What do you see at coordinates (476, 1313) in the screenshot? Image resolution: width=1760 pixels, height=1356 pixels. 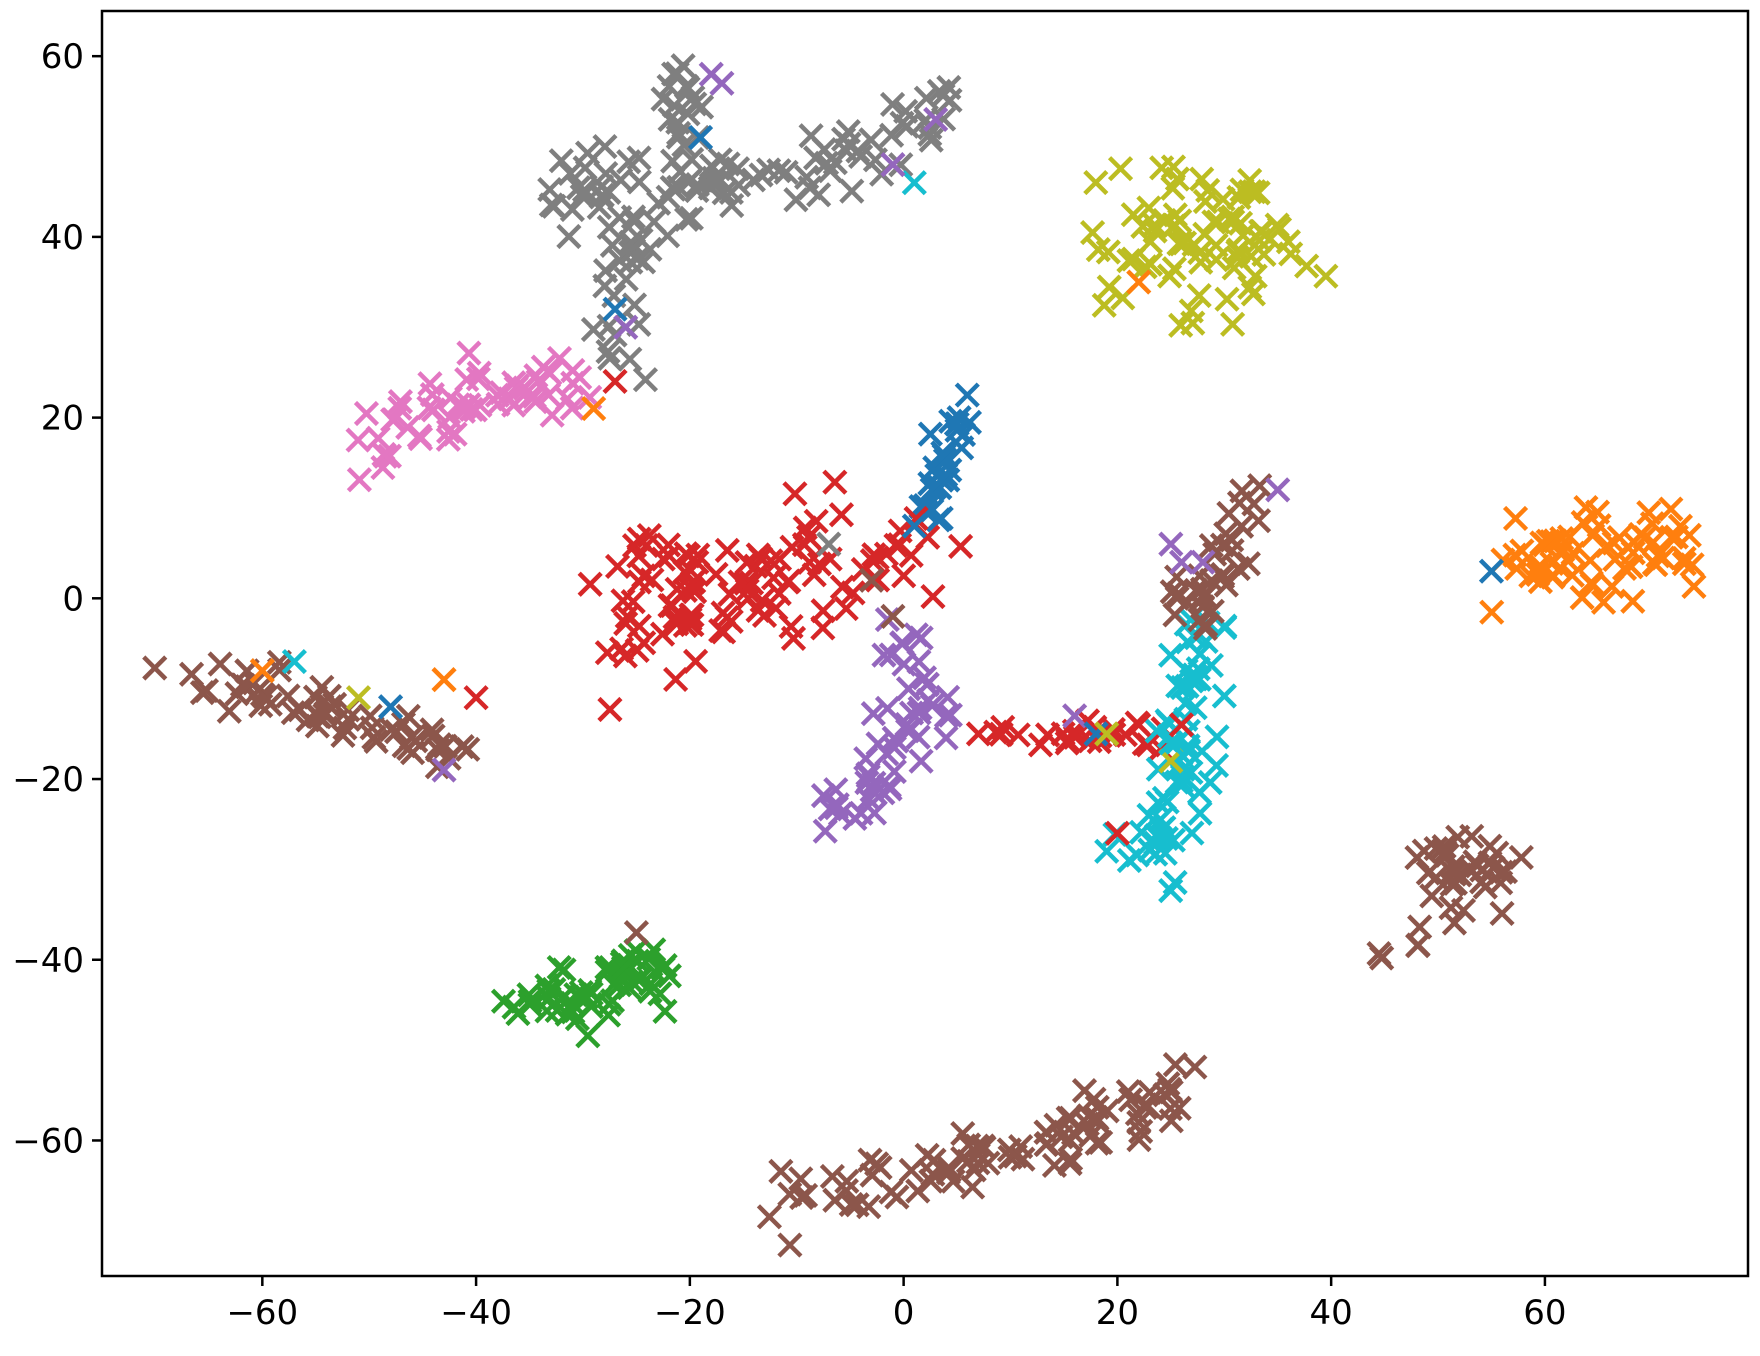 I see `x-tick-label: −40` at bounding box center [476, 1313].